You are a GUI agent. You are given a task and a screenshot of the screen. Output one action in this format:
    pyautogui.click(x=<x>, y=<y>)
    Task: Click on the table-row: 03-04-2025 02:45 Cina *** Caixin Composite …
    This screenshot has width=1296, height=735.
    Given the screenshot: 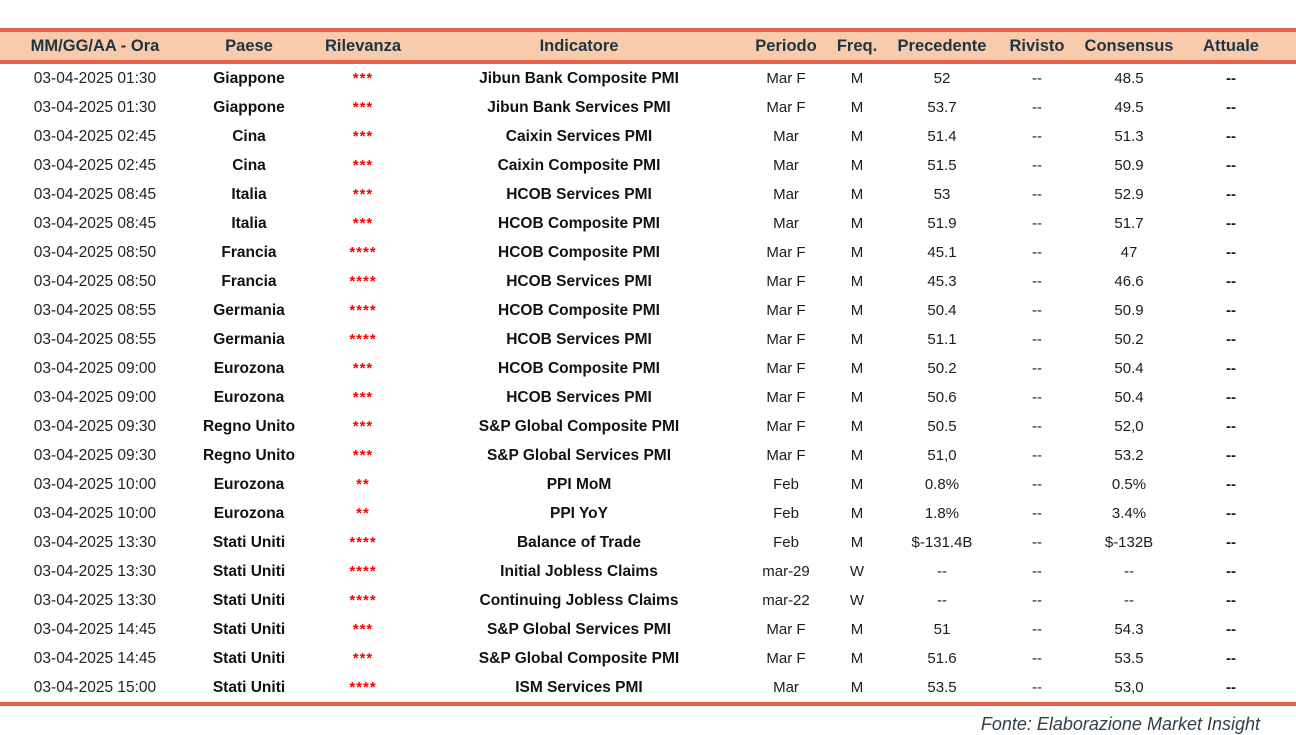 What is the action you would take?
    pyautogui.click(x=648, y=165)
    